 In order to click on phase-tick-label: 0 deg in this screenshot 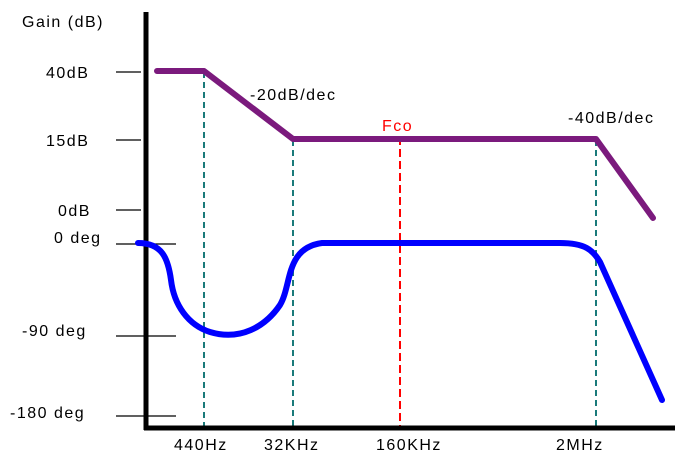, I will do `click(78, 238)`.